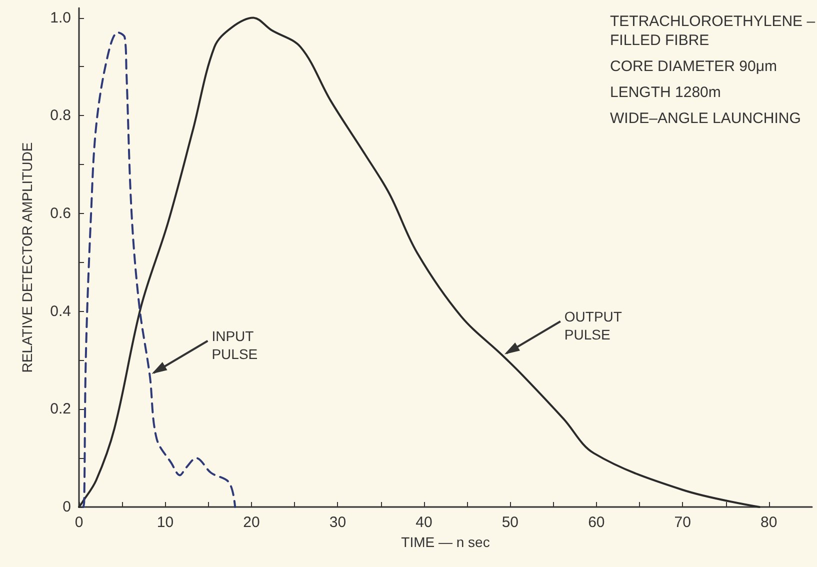 The width and height of the screenshot is (817, 567). I want to click on y-axis-title: RELATIVE DETECTOR AMPLITUDE, so click(27, 257).